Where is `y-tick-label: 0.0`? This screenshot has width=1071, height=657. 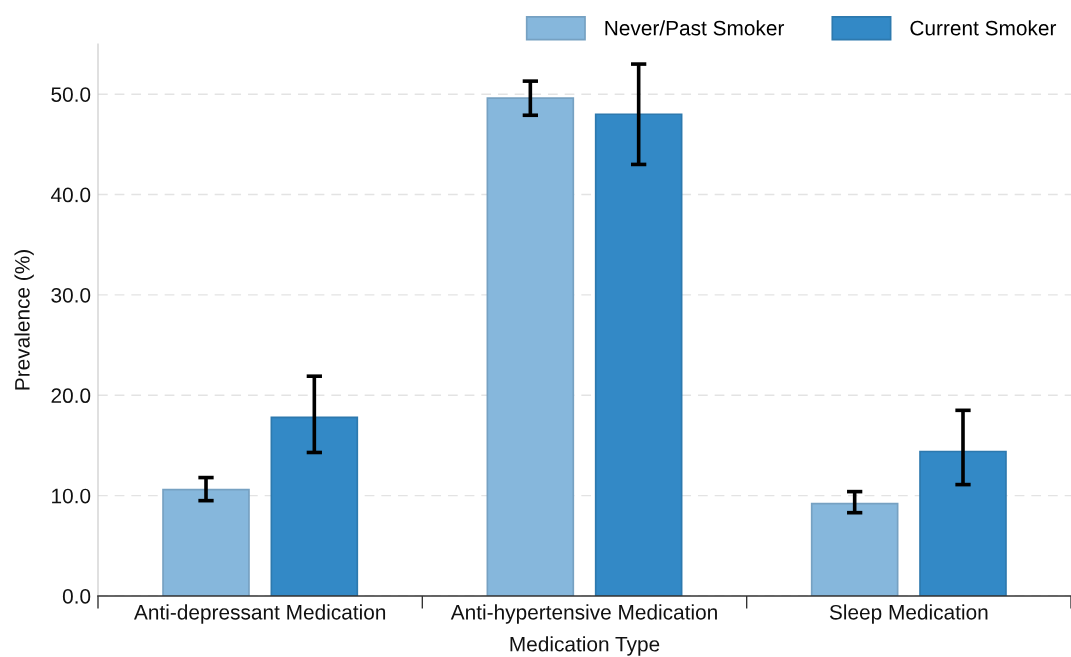
y-tick-label: 0.0 is located at coordinates (76, 596).